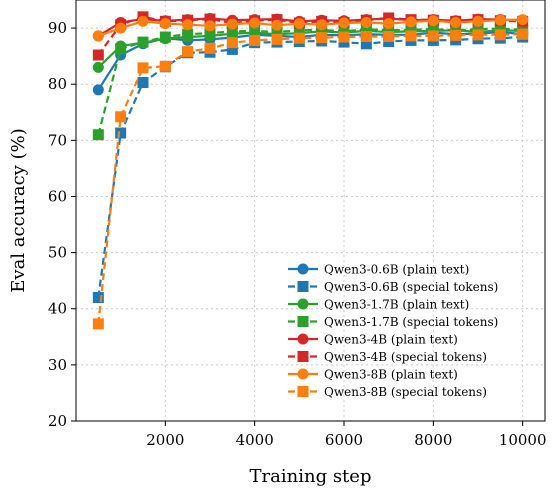  I want to click on y-tick-label: 60, so click(57, 196).